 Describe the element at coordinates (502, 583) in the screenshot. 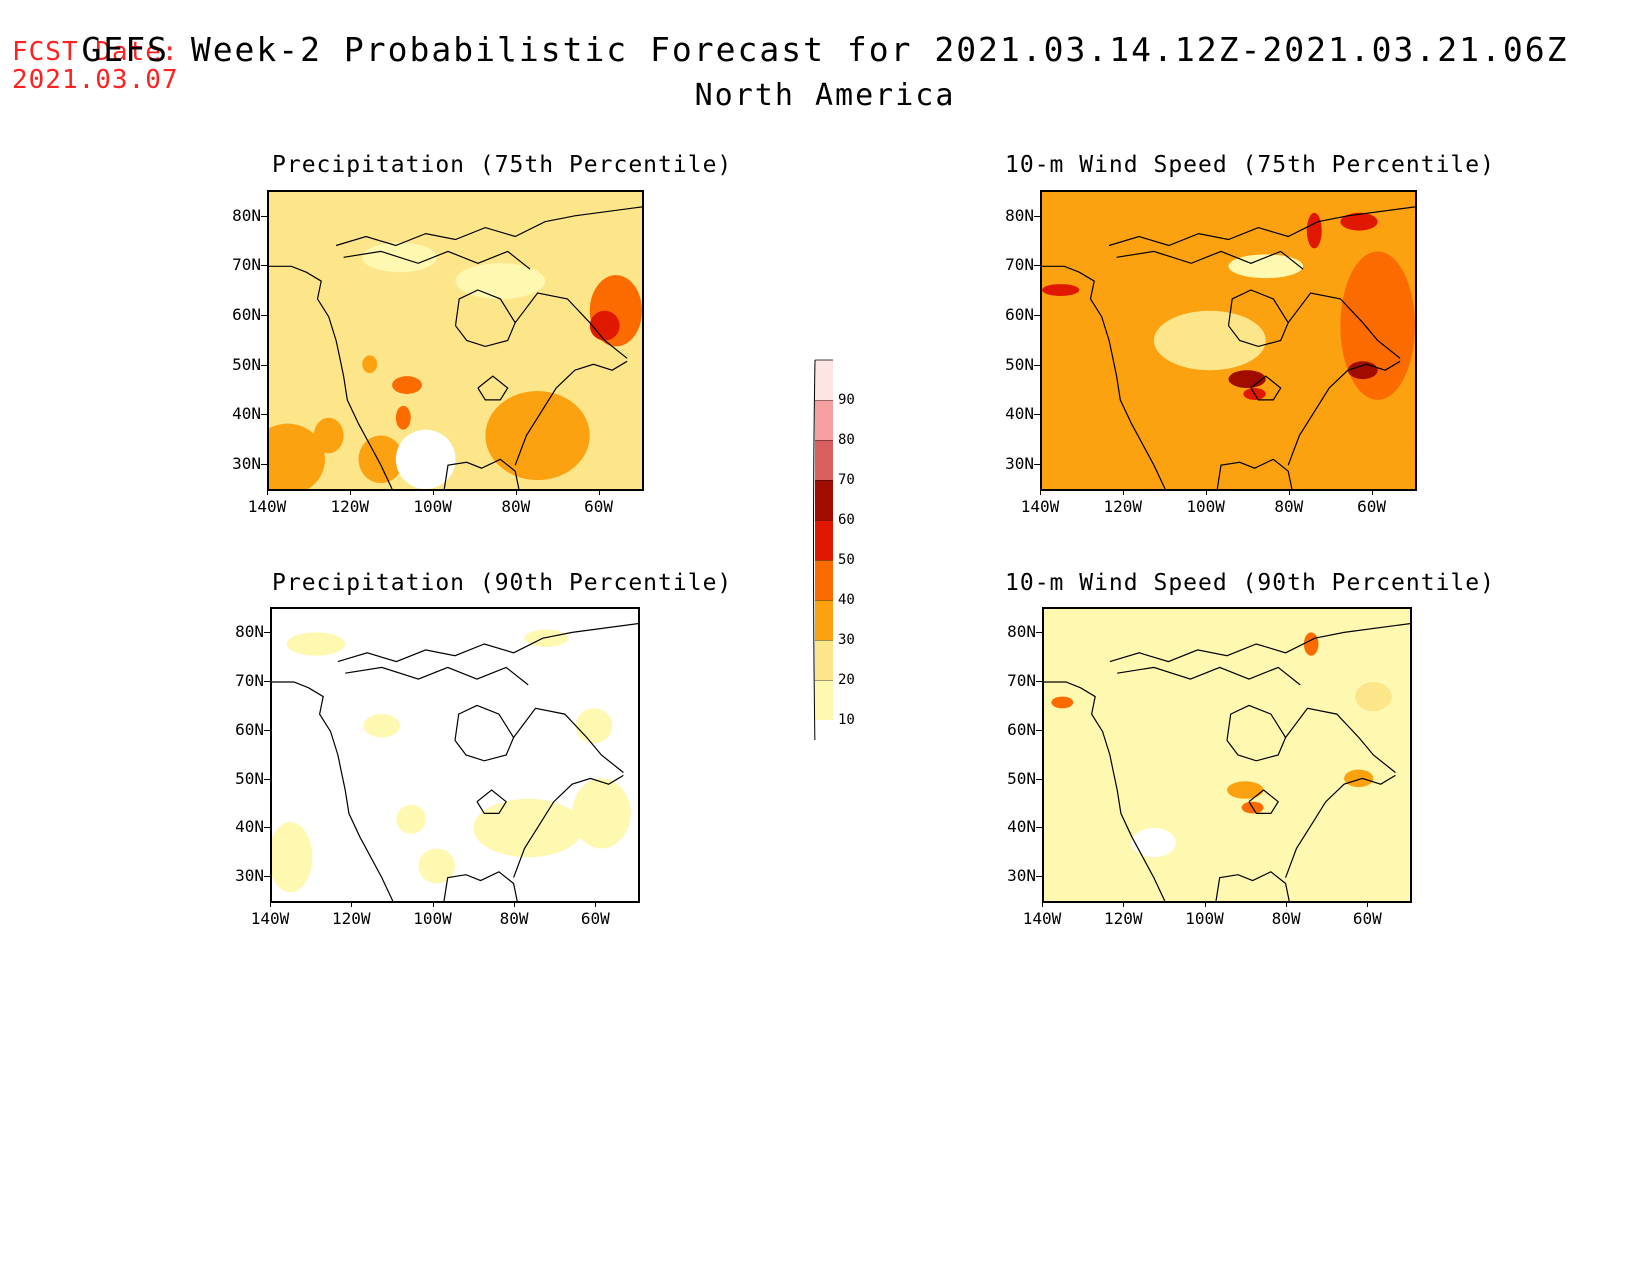

I see `panel-title-precip-90: Precipitation (90th Percentile)` at that location.